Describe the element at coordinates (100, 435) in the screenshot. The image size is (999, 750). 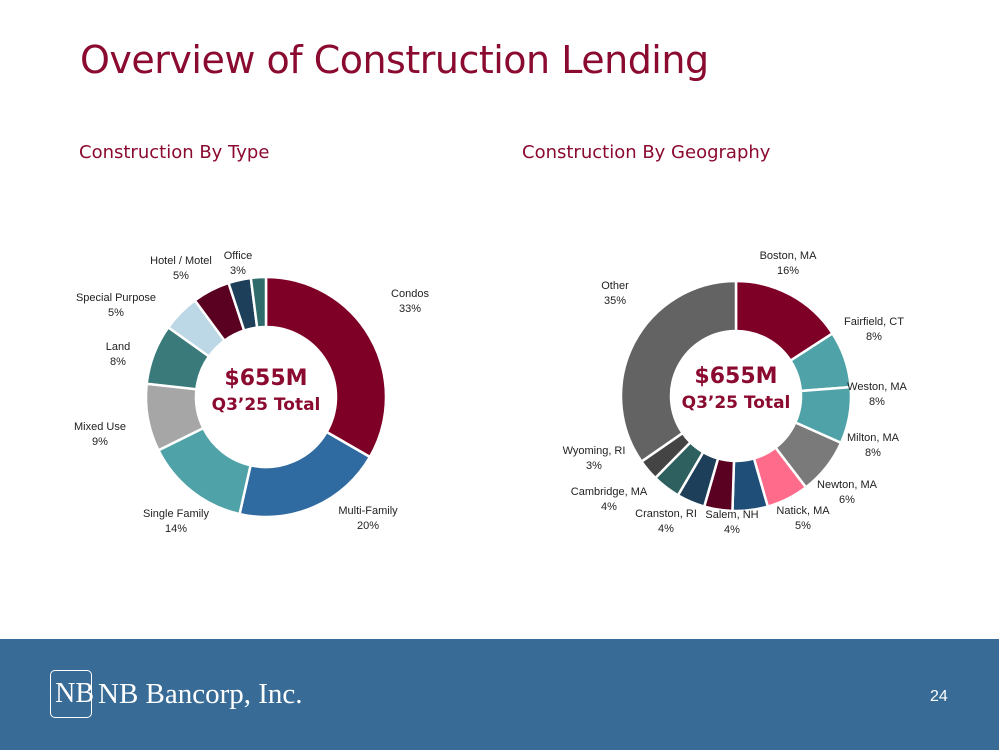
I see `data-label: Mixed Use 9%` at that location.